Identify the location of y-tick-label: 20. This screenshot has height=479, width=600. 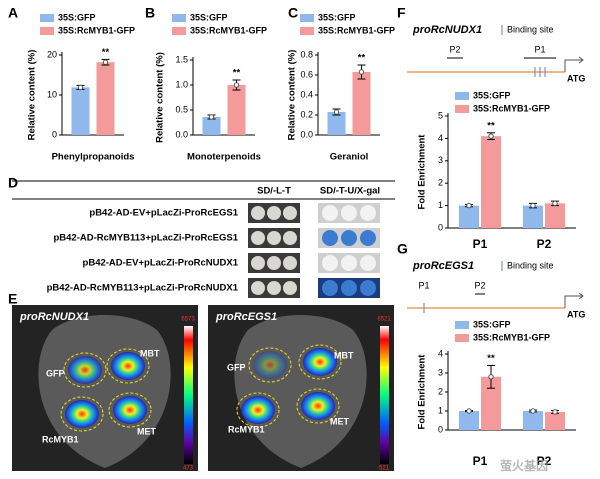
(52, 54).